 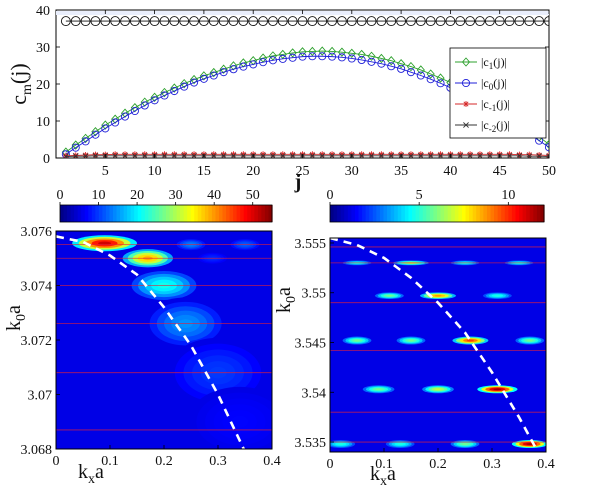 What do you see at coordinates (291, 299) in the screenshot?
I see `heatmap-right-y-label-sub: 0` at bounding box center [291, 299].